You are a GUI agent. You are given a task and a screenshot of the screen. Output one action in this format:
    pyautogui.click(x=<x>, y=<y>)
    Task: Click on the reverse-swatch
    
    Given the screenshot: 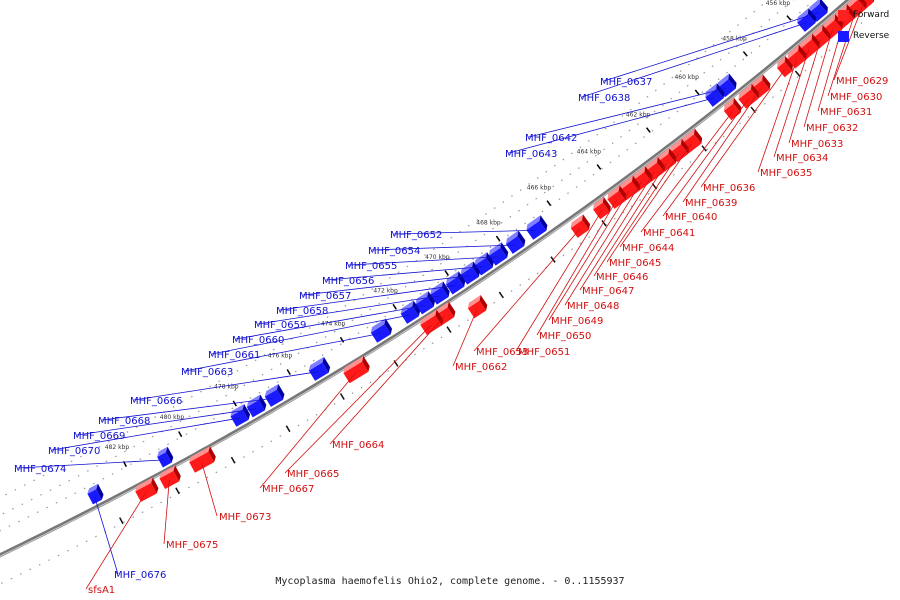 What is the action you would take?
    pyautogui.click(x=843, y=36)
    